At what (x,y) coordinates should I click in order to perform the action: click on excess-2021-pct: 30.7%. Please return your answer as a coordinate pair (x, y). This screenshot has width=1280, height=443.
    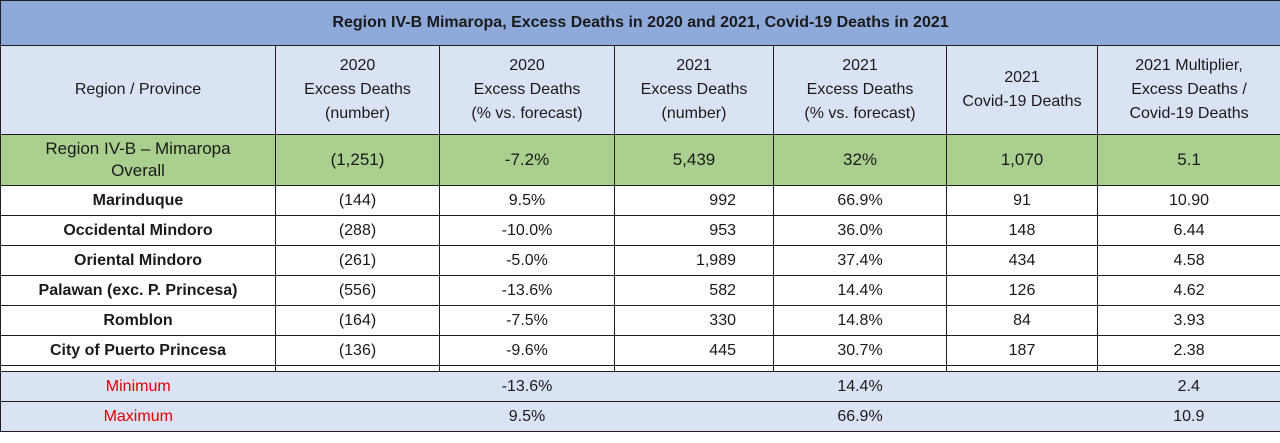
    Looking at the image, I should click on (860, 350).